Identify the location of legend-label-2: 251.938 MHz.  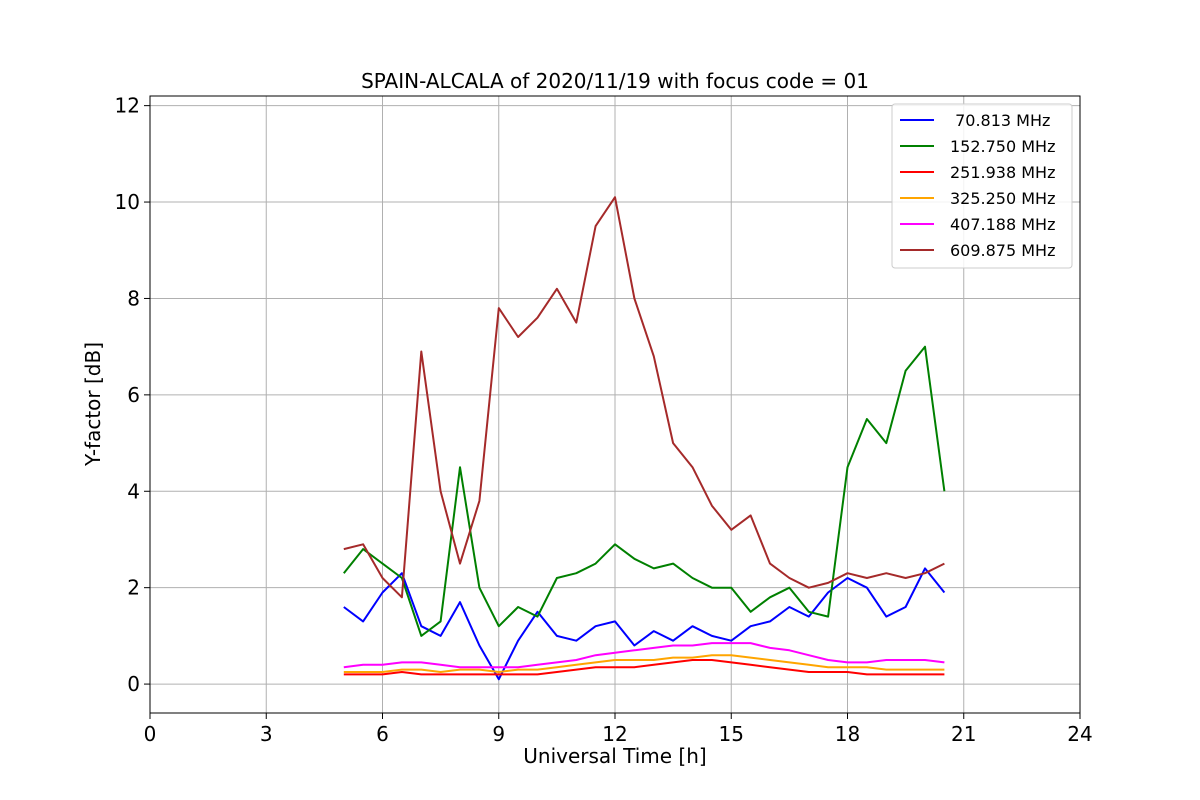
(1002, 172).